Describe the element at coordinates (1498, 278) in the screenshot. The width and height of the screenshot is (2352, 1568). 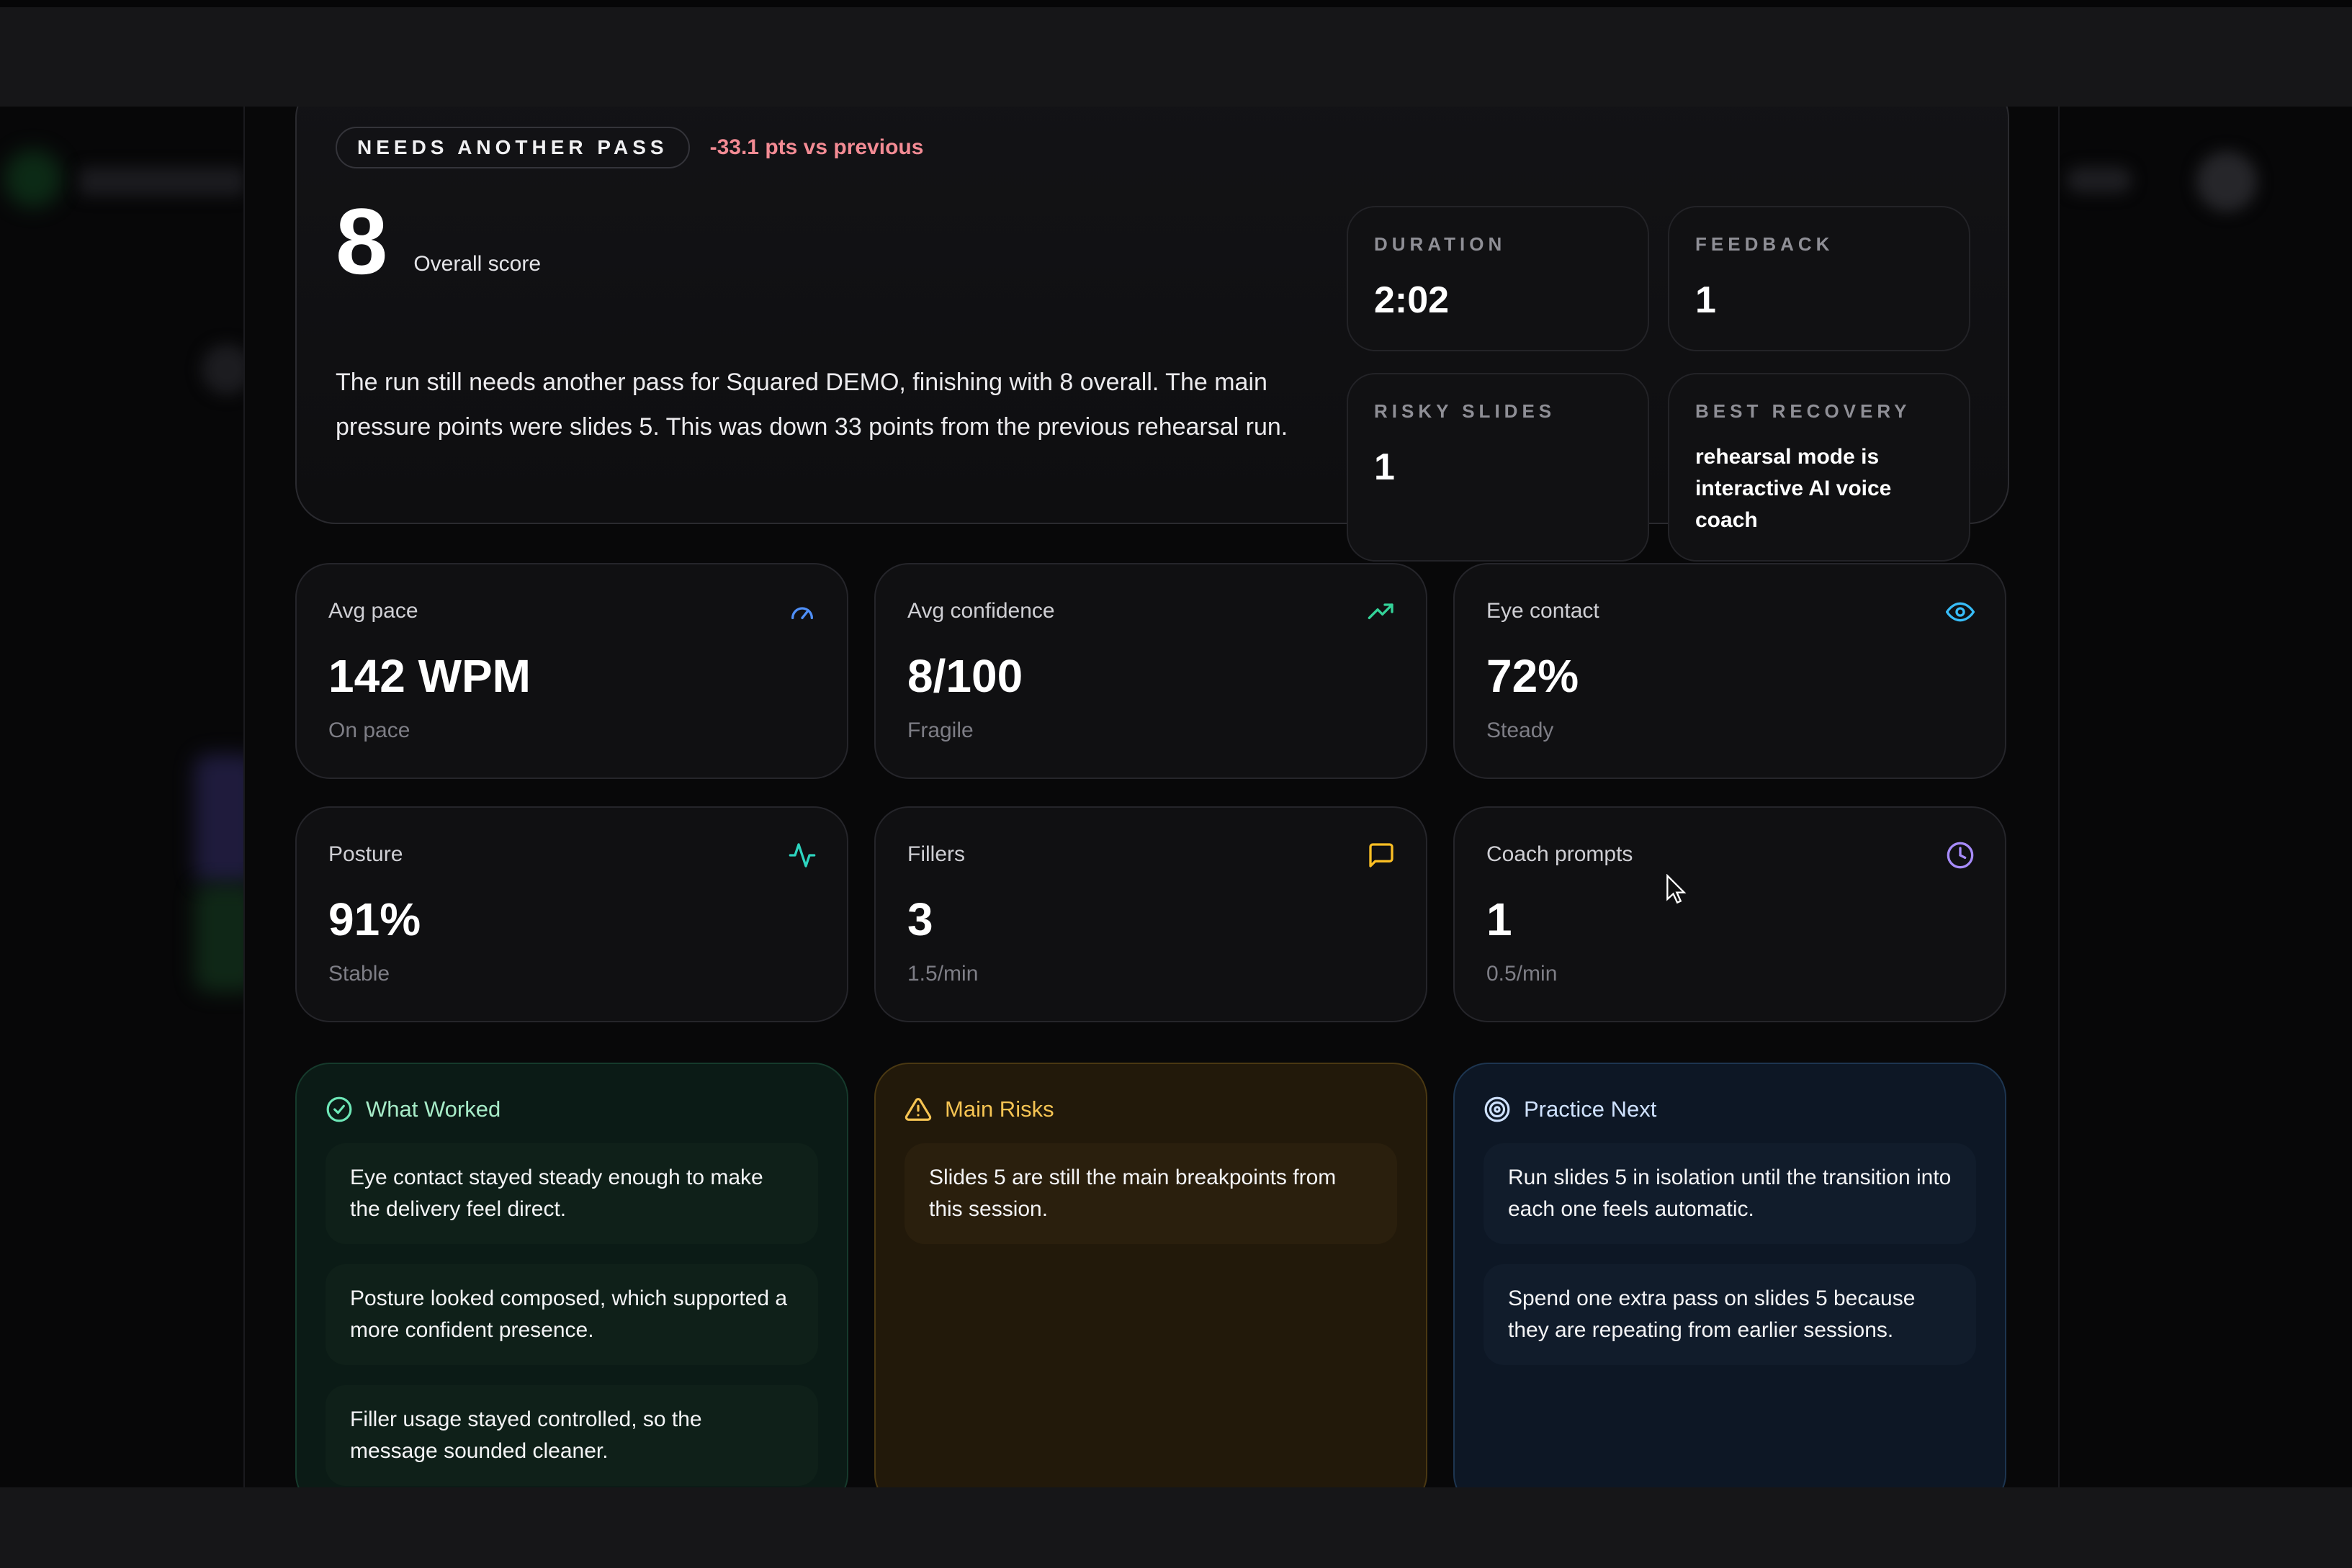
I see `stat-duration: DURATION 2:02` at that location.